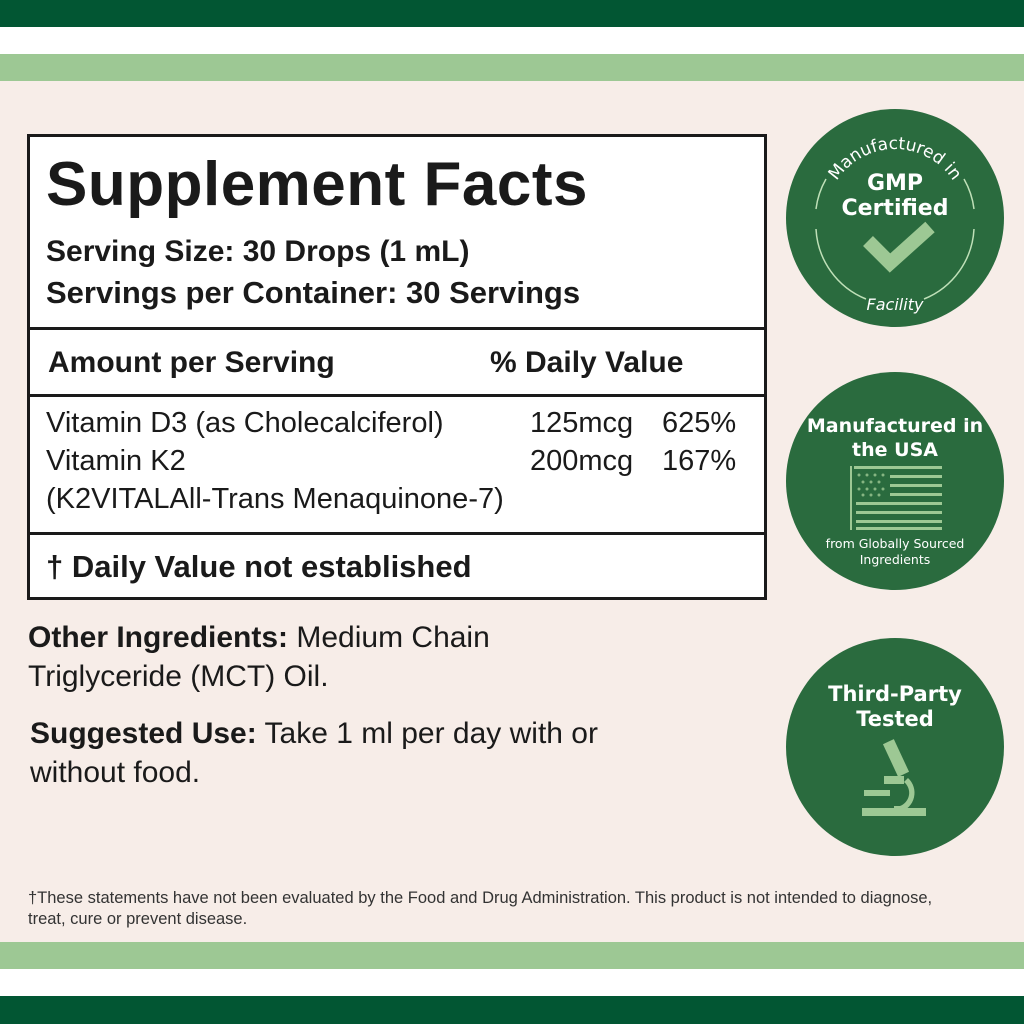 The width and height of the screenshot is (1024, 1024). What do you see at coordinates (895, 551) in the screenshot?
I see `badge-bottom-text: from Globally Sourced Ingredients` at bounding box center [895, 551].